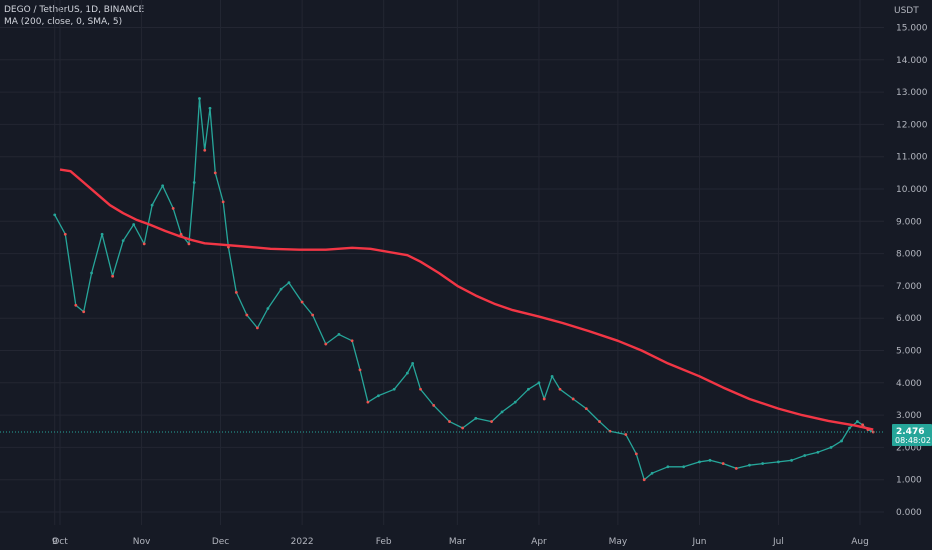  Describe the element at coordinates (63, 22) in the screenshot. I see `indicator-label: MA (200, close, 0, SMA, 5)` at that location.